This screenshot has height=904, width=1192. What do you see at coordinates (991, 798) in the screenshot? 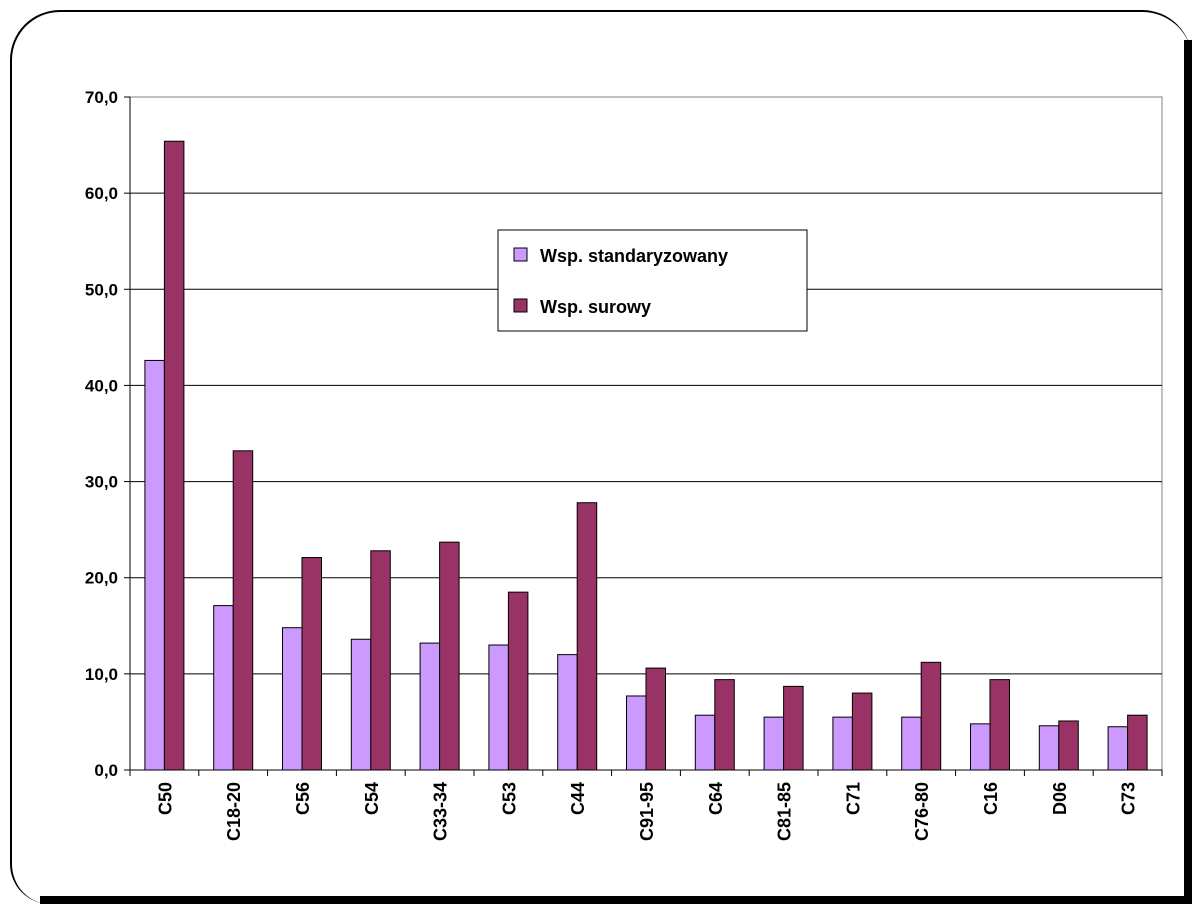
I see `x-tick-label: C16` at bounding box center [991, 798].